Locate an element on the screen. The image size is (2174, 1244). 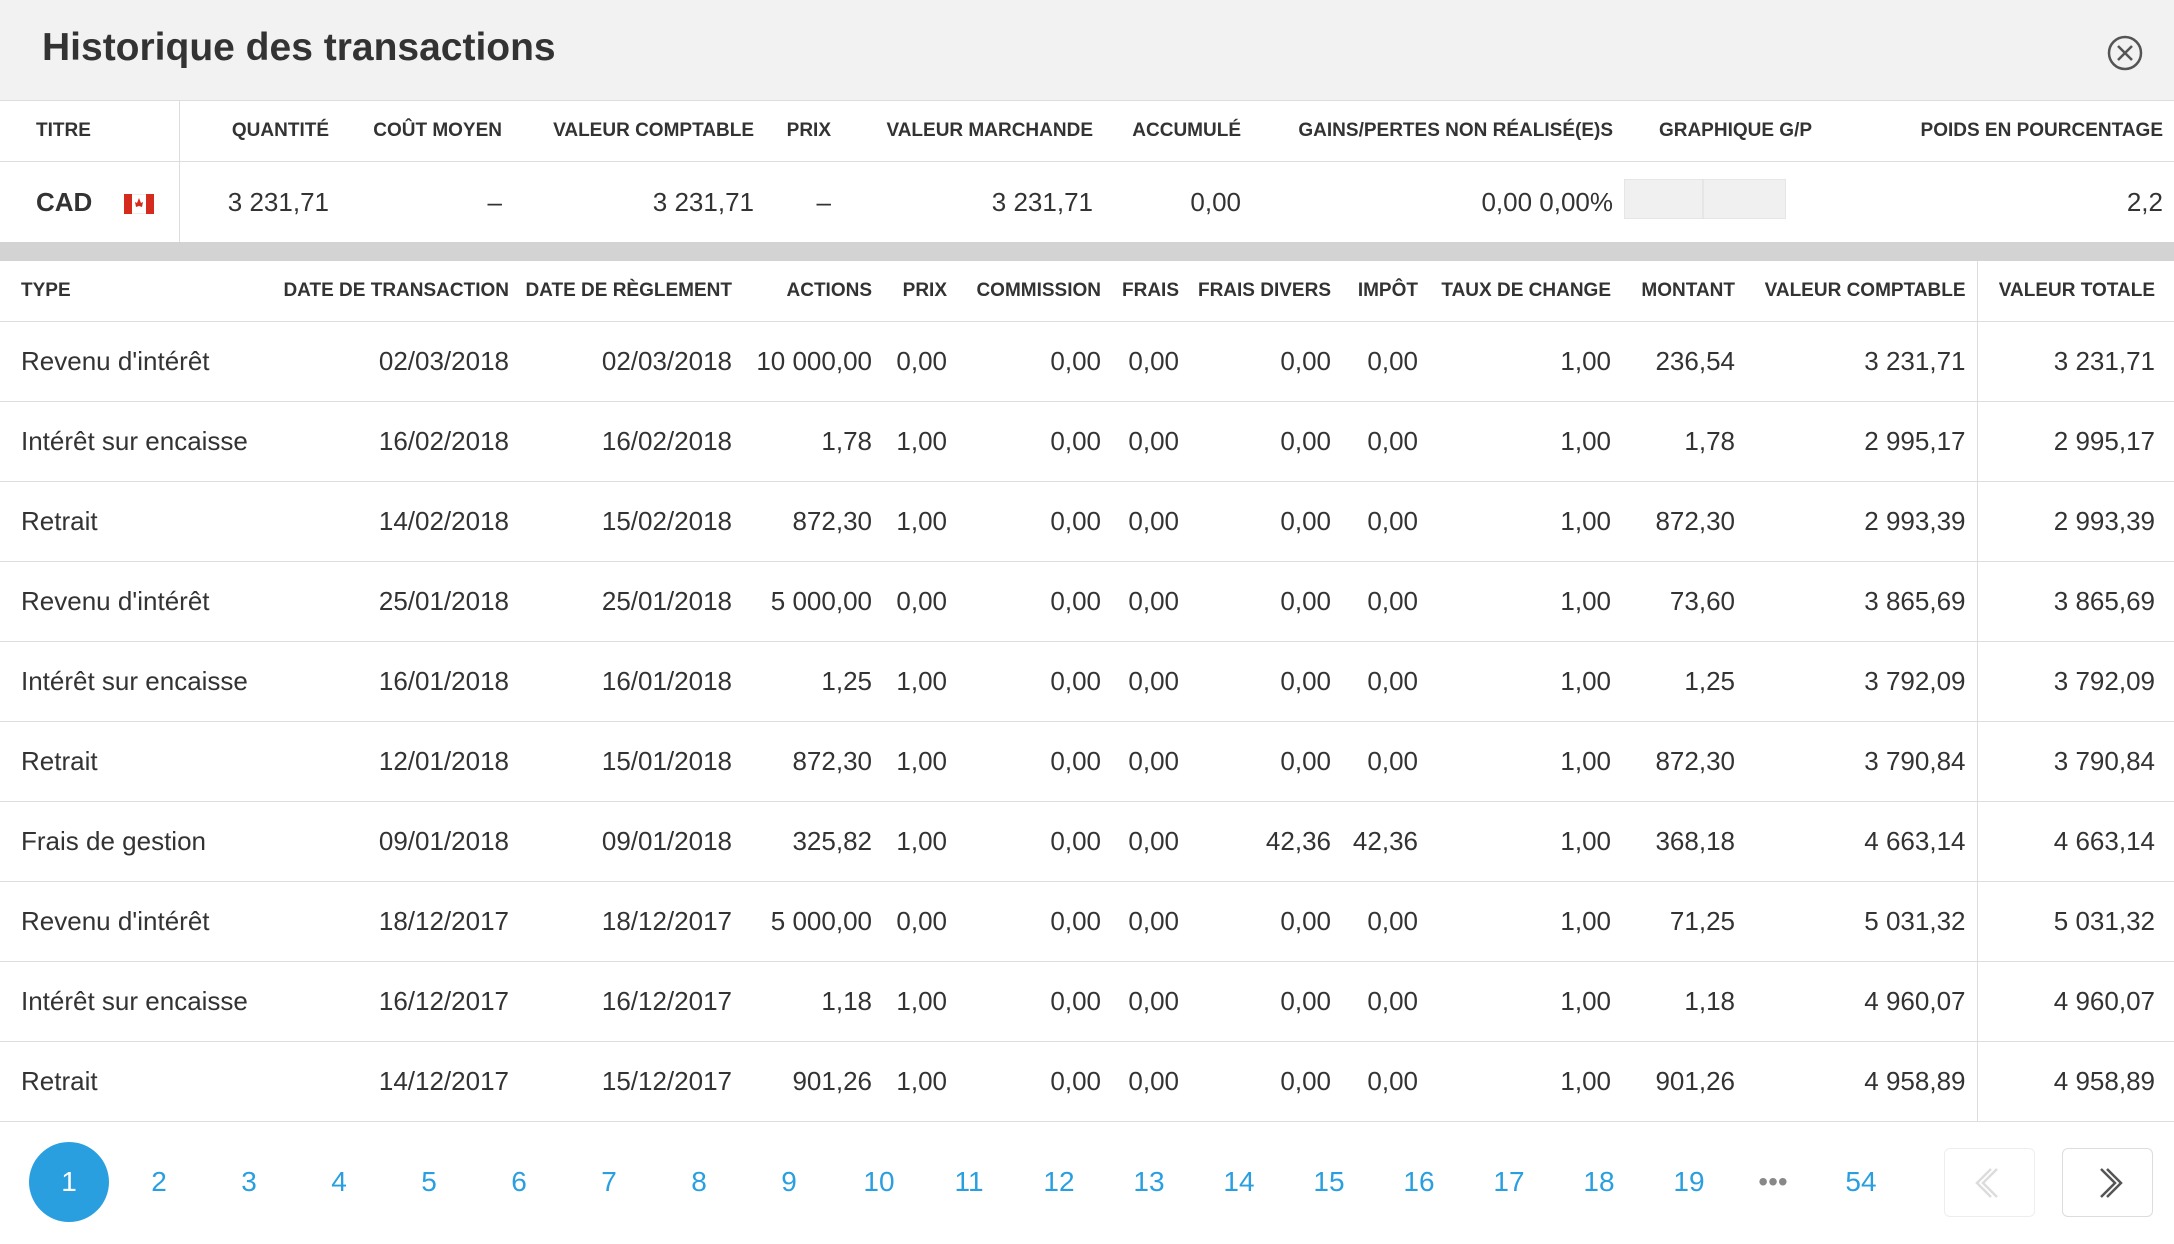
column-header: GRAPHIQUE G/P is located at coordinates (1741, 131).